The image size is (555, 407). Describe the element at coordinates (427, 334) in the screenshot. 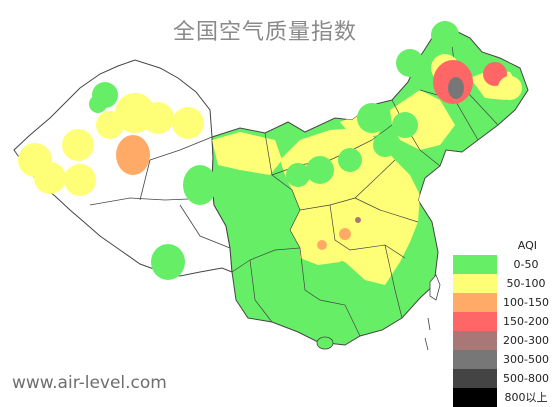

I see `south-sea-line` at that location.